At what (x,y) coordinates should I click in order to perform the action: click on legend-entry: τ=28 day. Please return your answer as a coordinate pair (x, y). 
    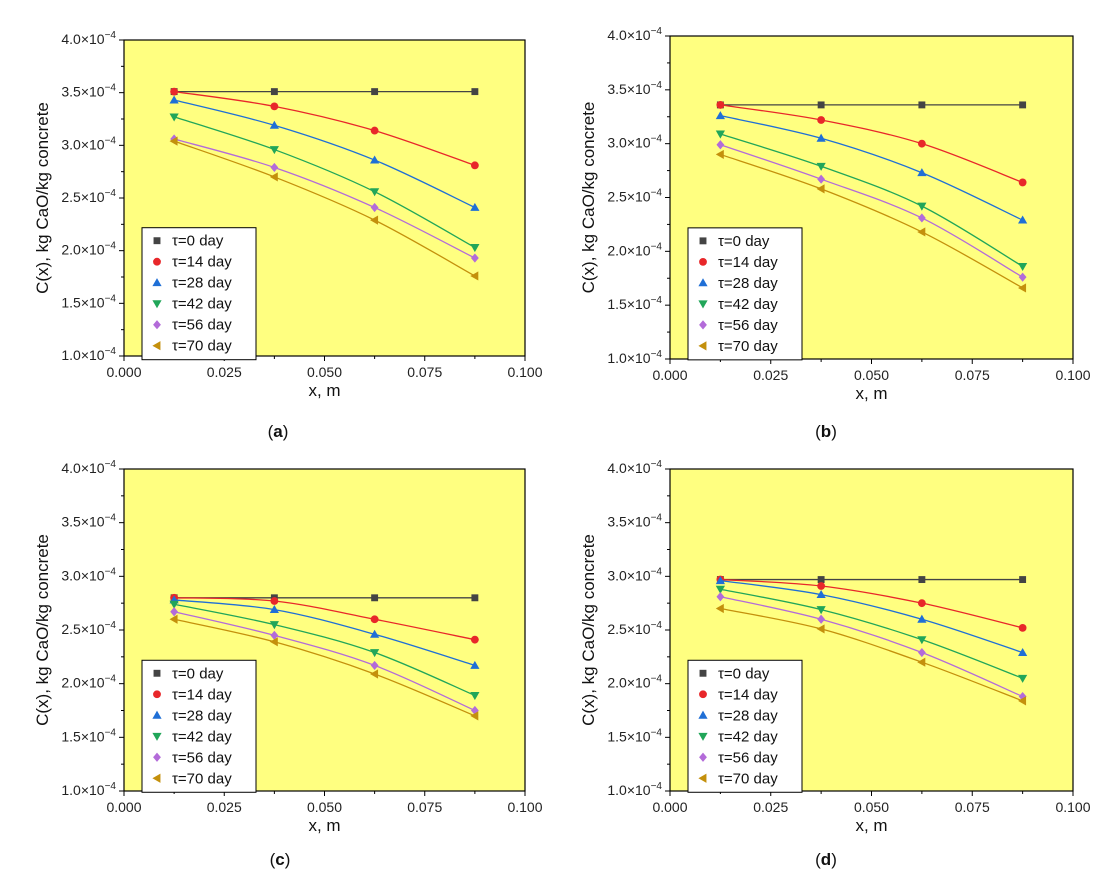
    Looking at the image, I should click on (202, 715).